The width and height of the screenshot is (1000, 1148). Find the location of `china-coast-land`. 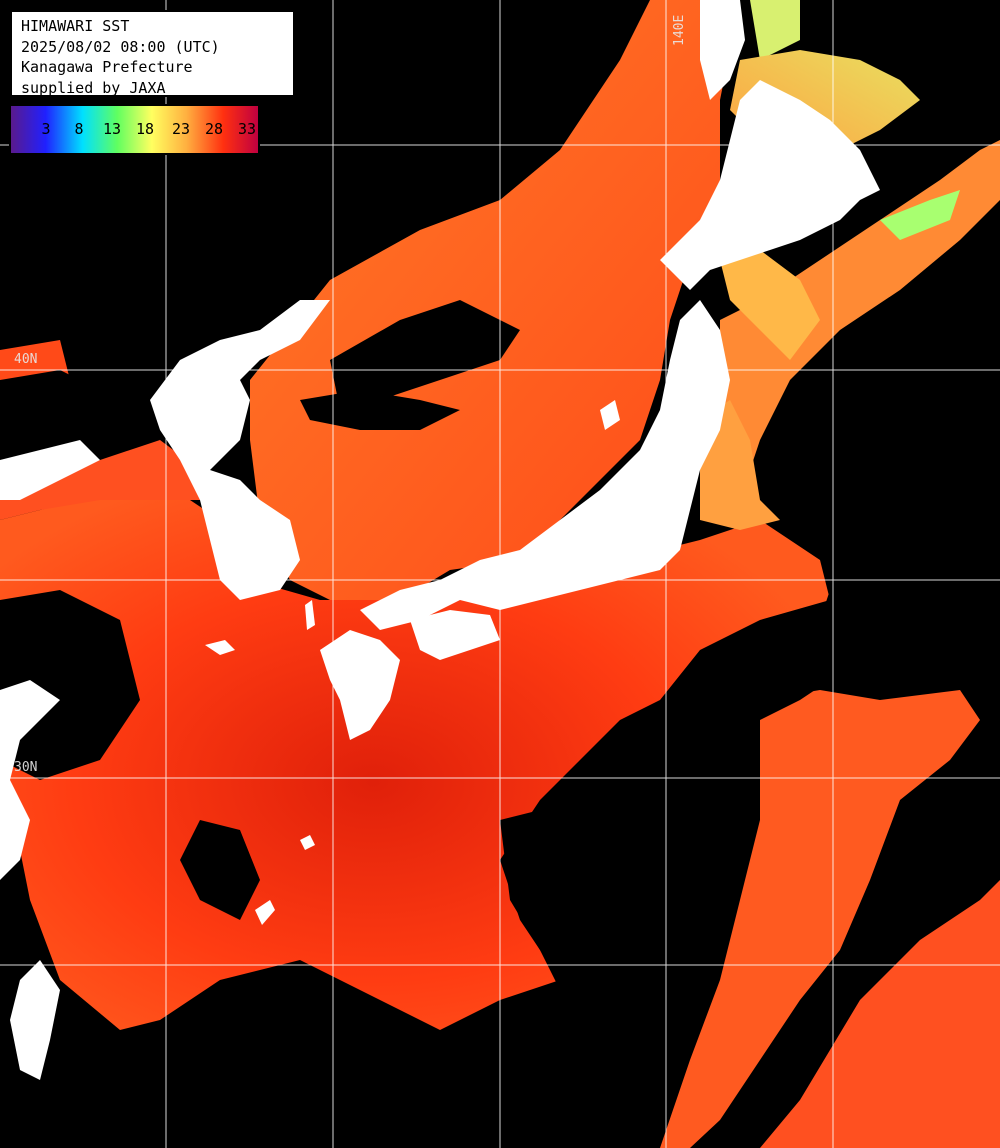

china-coast-land is located at coordinates (30, 780).